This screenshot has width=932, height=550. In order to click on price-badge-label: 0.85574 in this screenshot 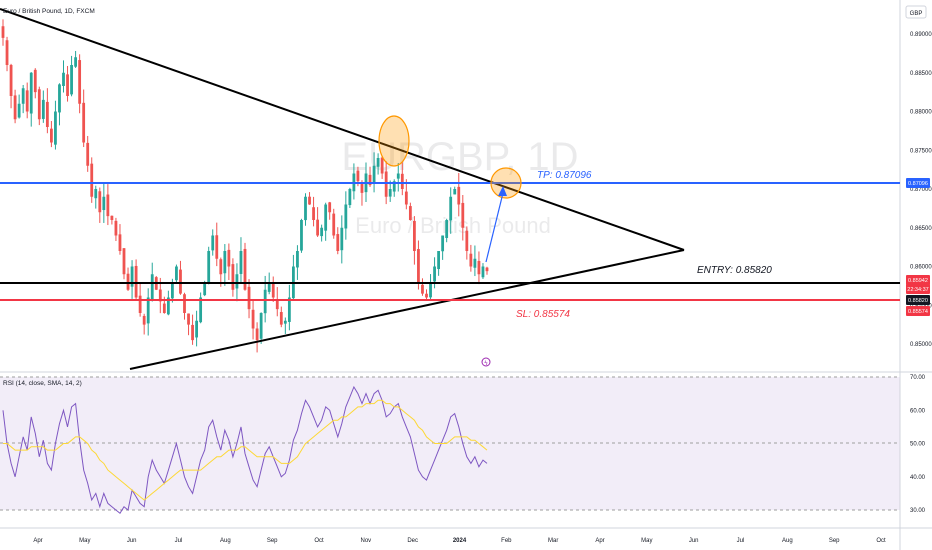, I will do `click(918, 312)`.